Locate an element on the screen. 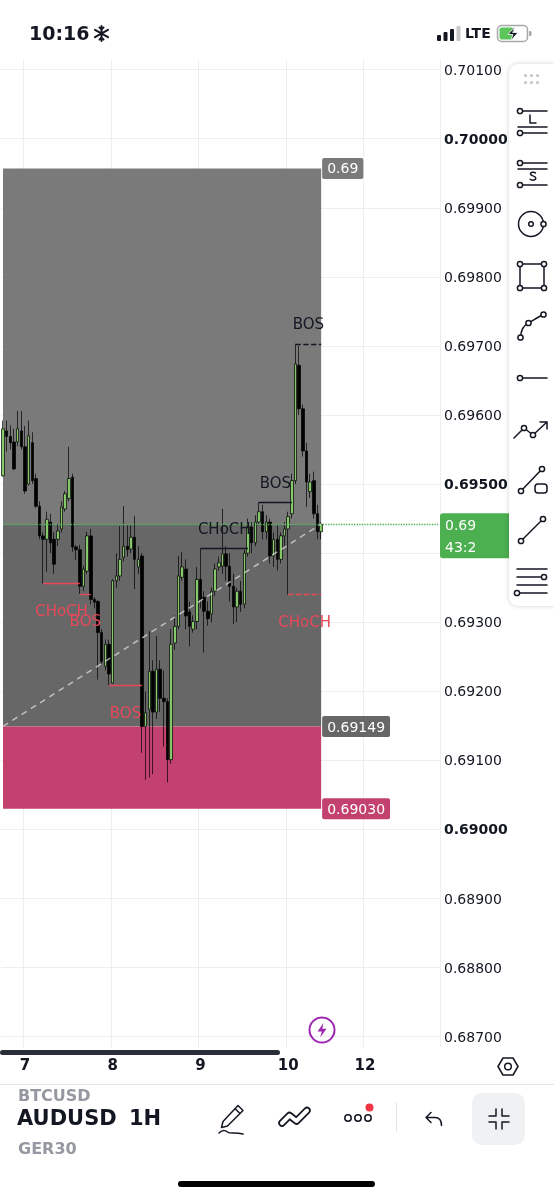  ref-line-label: 0.69 43:2 is located at coordinates (461, 536).